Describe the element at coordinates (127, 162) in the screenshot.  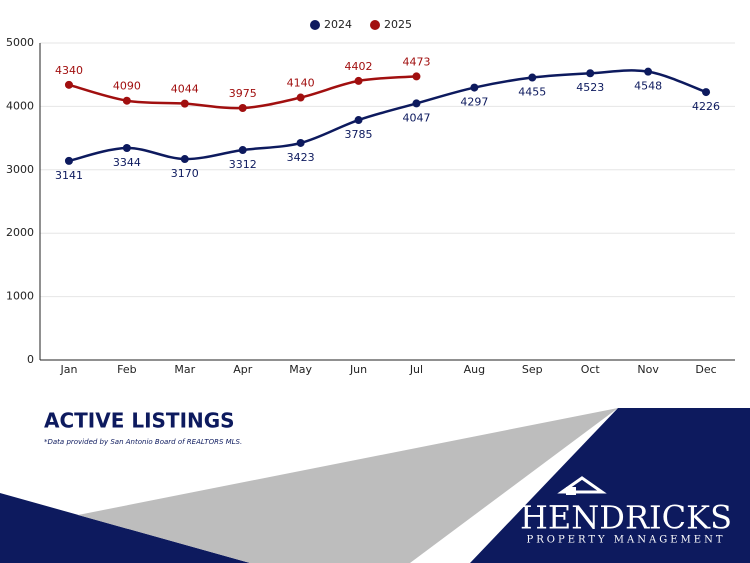
I see `data-label: 3344` at that location.